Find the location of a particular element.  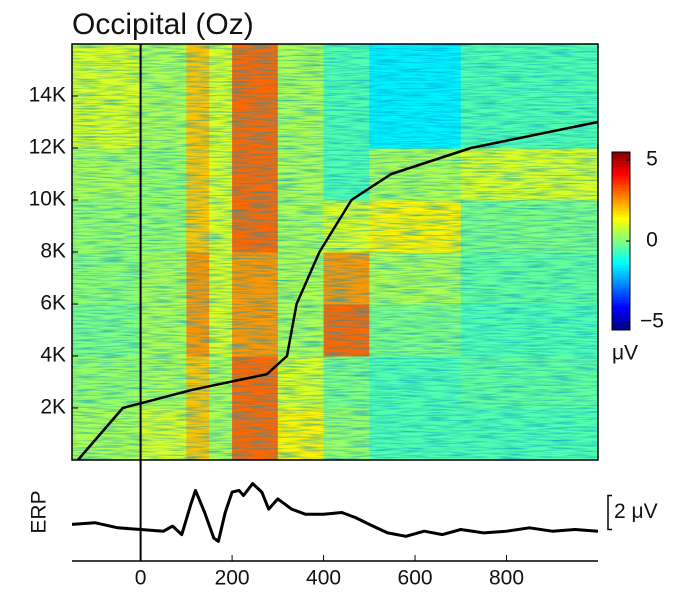

colorbar-tick-label: 5 is located at coordinates (652, 159).